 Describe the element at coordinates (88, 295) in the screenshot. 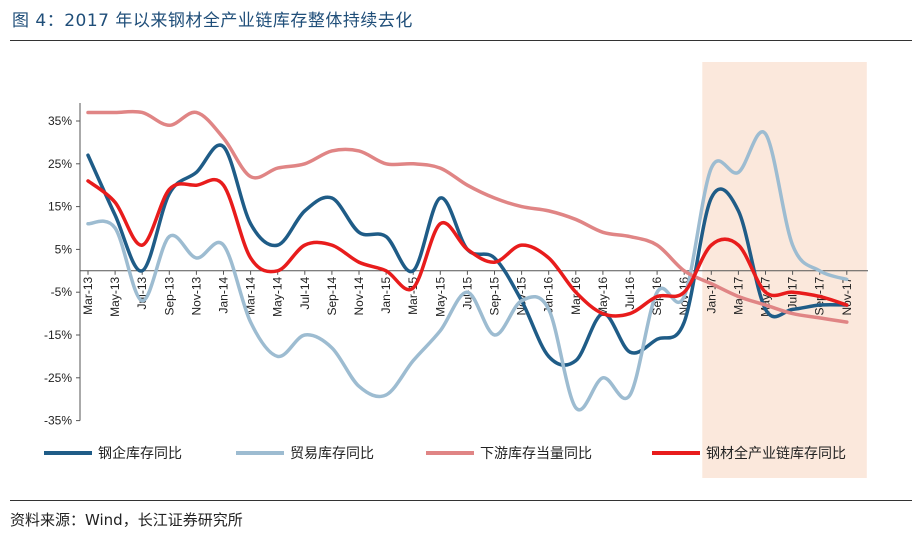

I see `x-tick-label: Mar-13` at that location.